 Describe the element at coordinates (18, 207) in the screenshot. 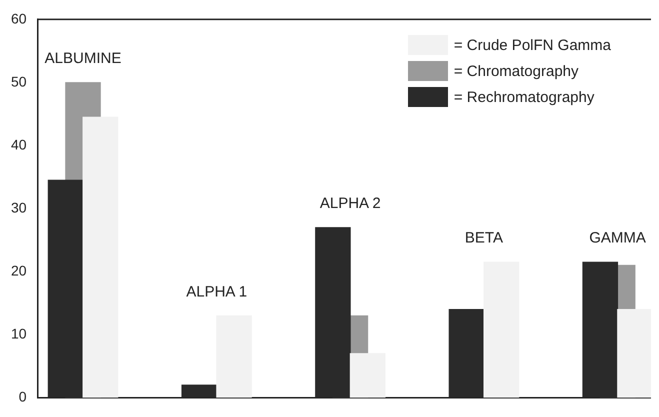

I see `y-tick-label: 30` at that location.